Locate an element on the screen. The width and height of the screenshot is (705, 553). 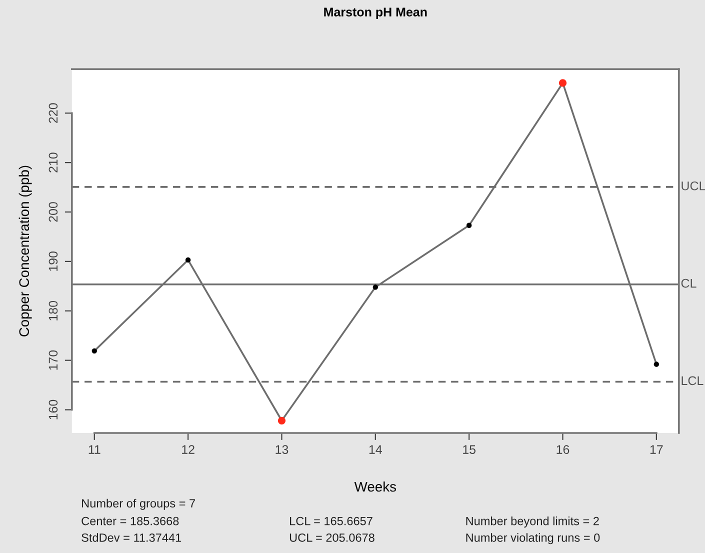
ref-line-label: CL is located at coordinates (688, 283).